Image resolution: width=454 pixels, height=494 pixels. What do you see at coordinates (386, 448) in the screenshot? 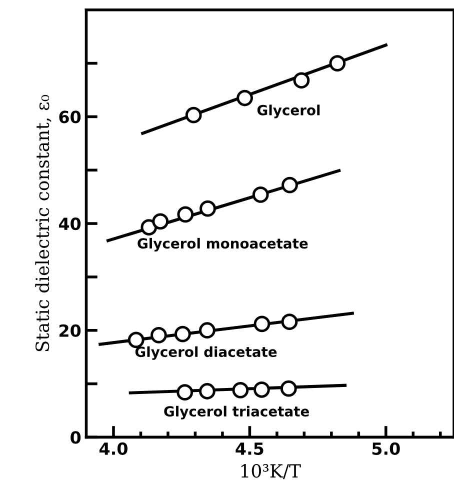
I see `x-tick-label: 5.0` at bounding box center [386, 448].